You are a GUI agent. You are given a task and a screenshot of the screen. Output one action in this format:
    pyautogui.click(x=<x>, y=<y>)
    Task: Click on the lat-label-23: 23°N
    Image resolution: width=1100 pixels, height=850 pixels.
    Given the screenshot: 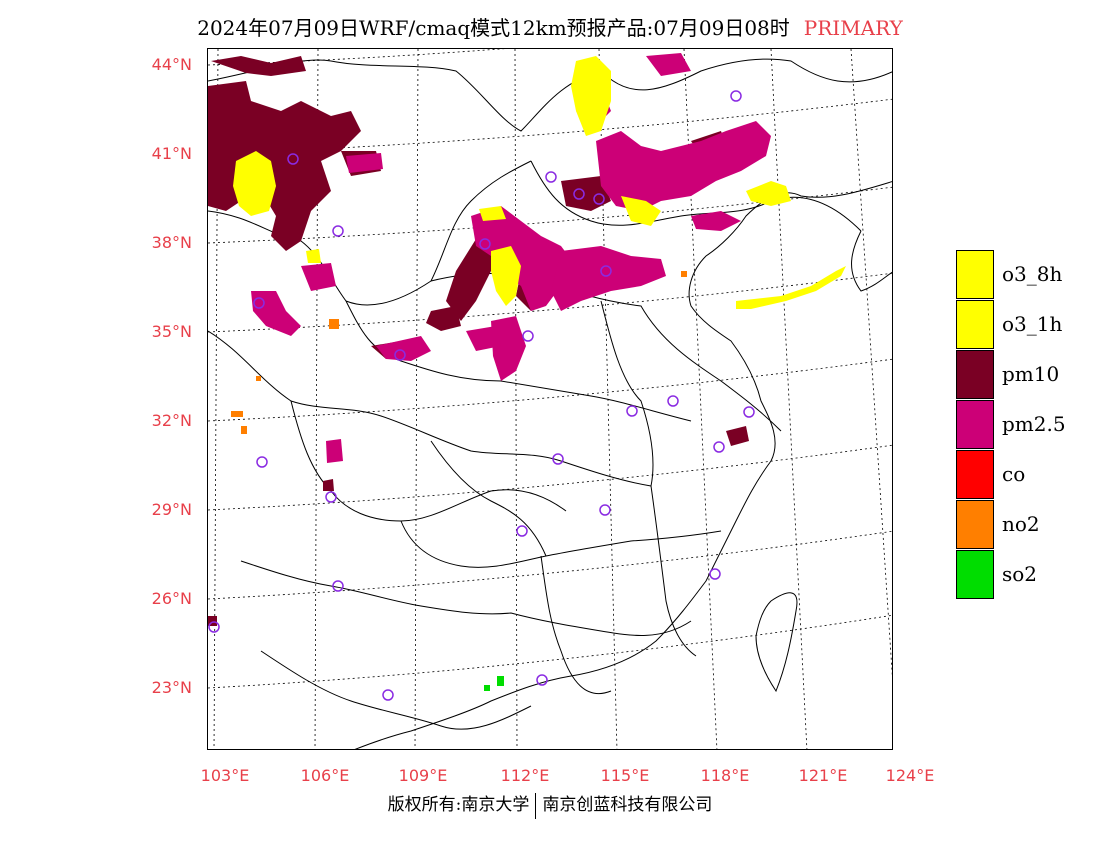 What is the action you would take?
    pyautogui.click(x=171, y=687)
    